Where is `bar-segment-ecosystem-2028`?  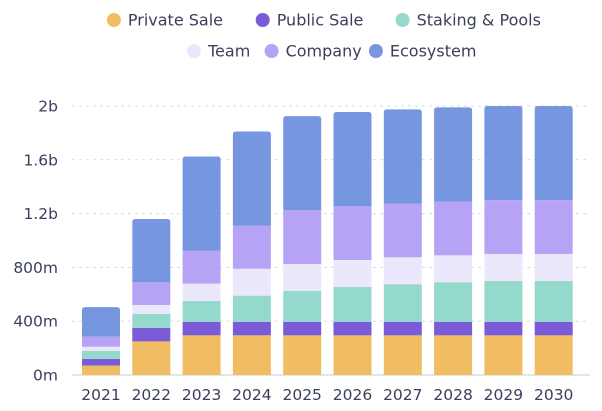
bar-segment-ecosystem-2028 is located at coordinates (453, 154).